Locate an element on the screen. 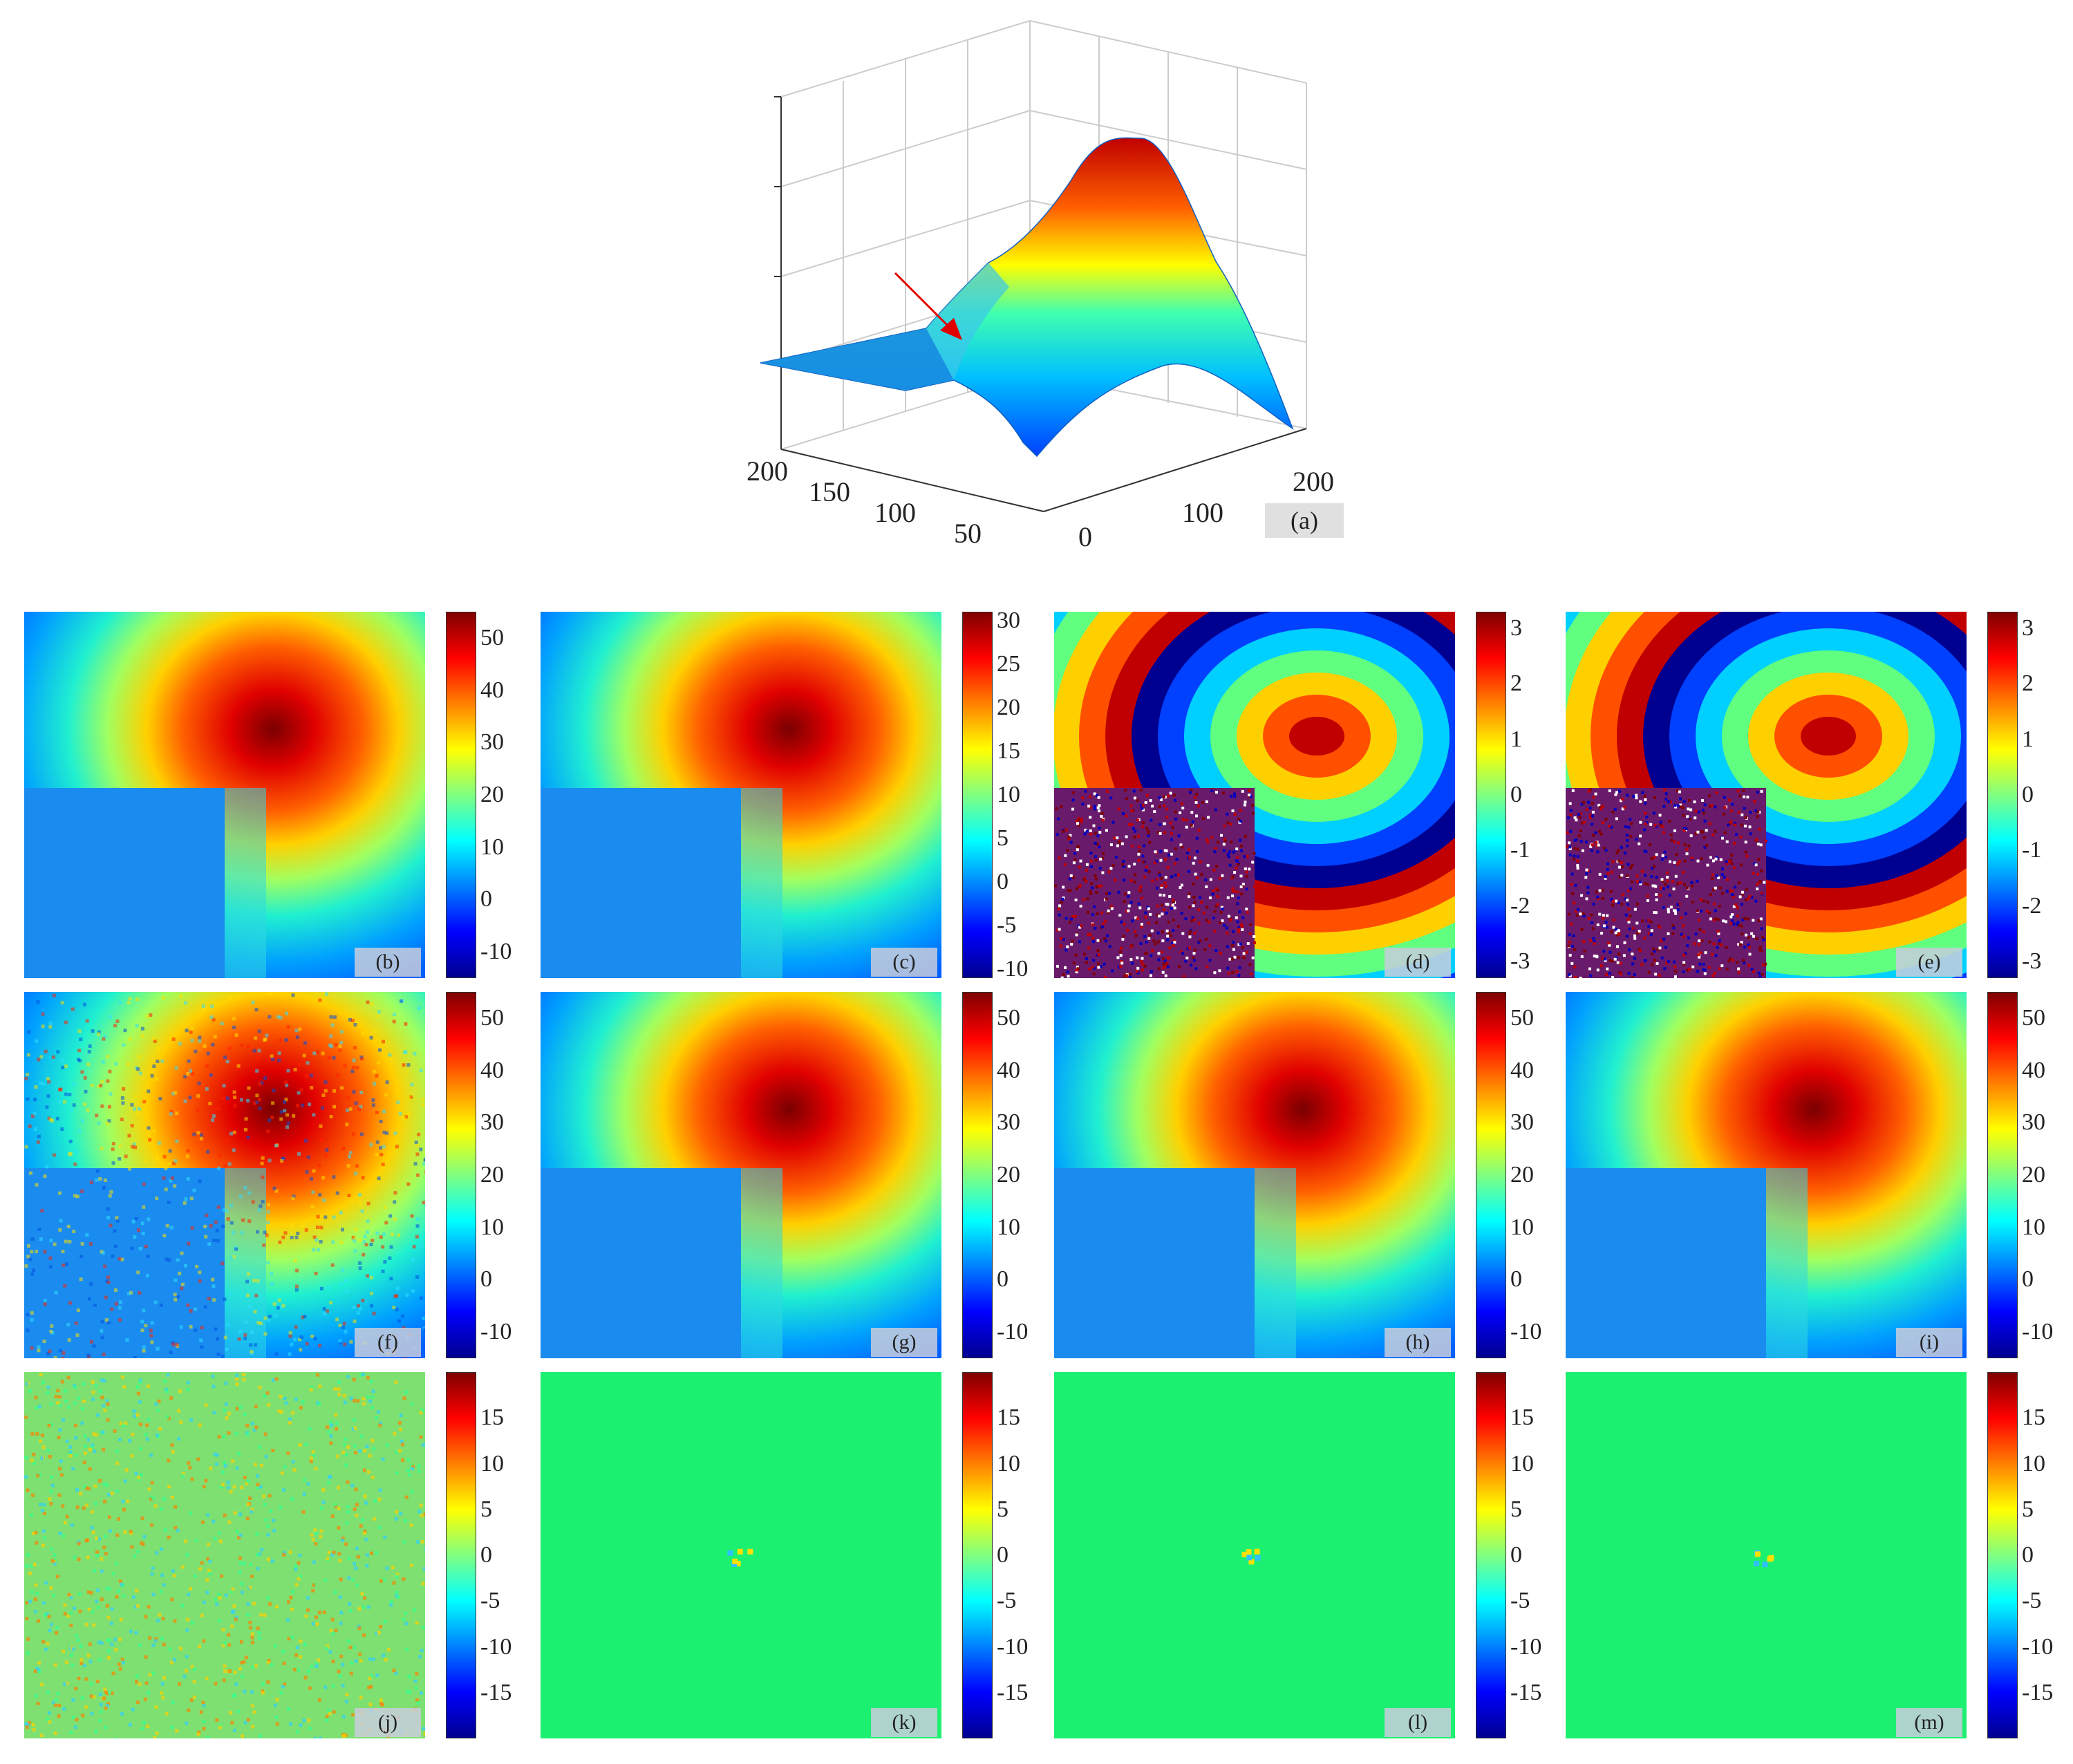  panel-label: (b) is located at coordinates (388, 962).